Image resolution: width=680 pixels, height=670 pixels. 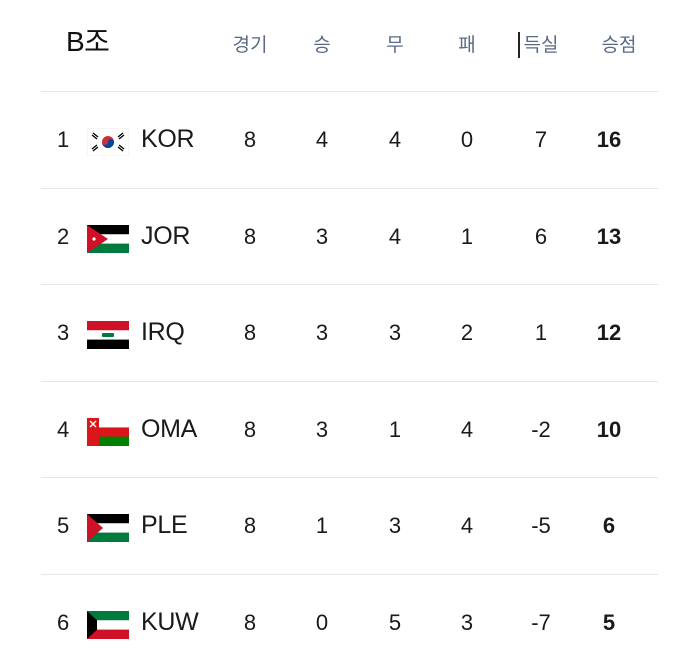 What do you see at coordinates (467, 139) in the screenshot?
I see `lost: 0` at bounding box center [467, 139].